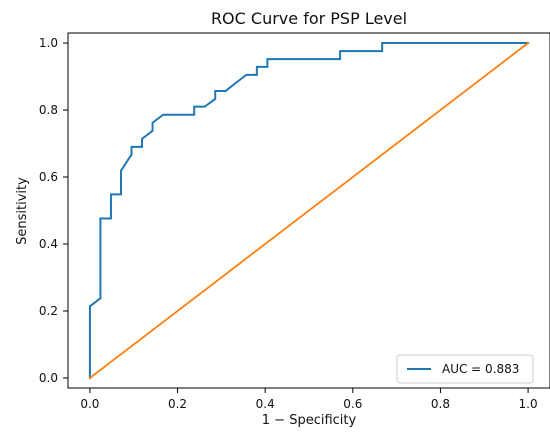 The image size is (550, 444). I want to click on legend: AUC = 0.883, so click(465, 369).